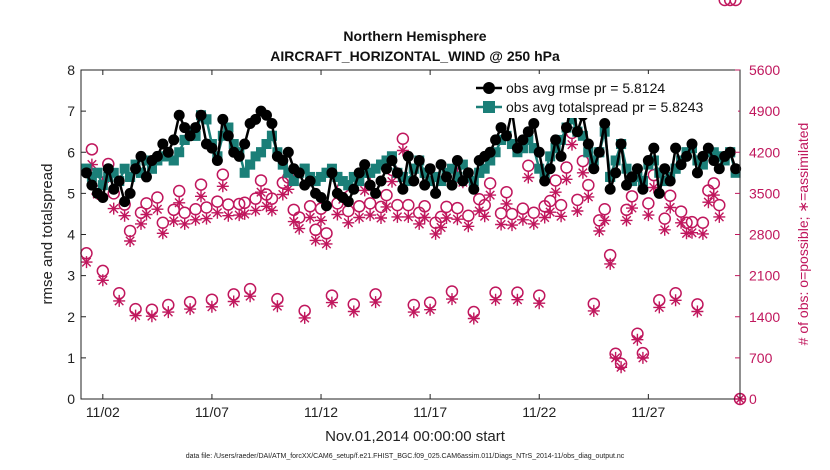 This screenshot has height=470, width=830. I want to click on y-tick-label: 1, so click(71, 358).